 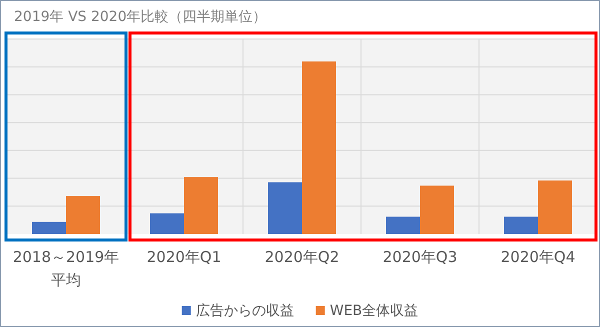 What do you see at coordinates (140, 17) in the screenshot?
I see `chart-title: 2019年 VS 2020年比較（四半期単位）` at bounding box center [140, 17].